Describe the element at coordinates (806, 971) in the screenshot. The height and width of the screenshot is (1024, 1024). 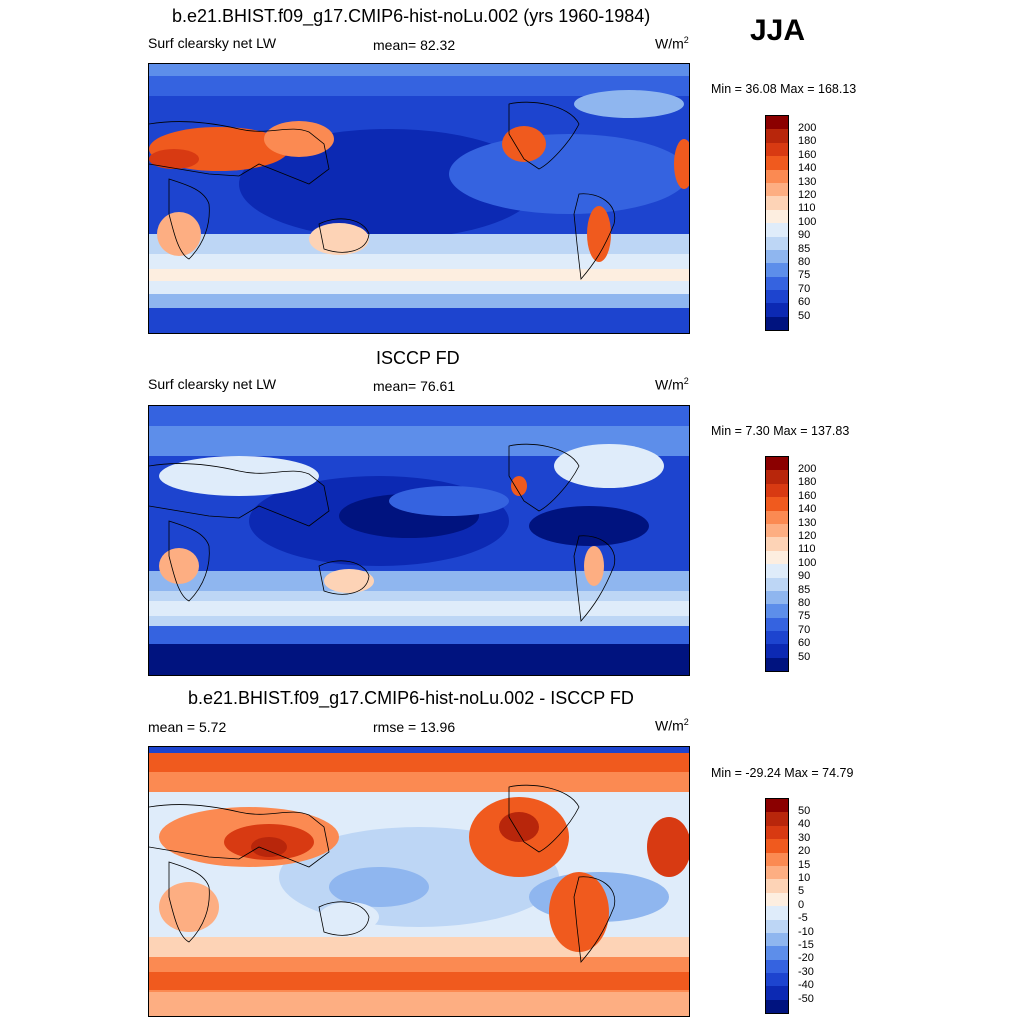
I see `colorbar-tick-label: -30` at that location.